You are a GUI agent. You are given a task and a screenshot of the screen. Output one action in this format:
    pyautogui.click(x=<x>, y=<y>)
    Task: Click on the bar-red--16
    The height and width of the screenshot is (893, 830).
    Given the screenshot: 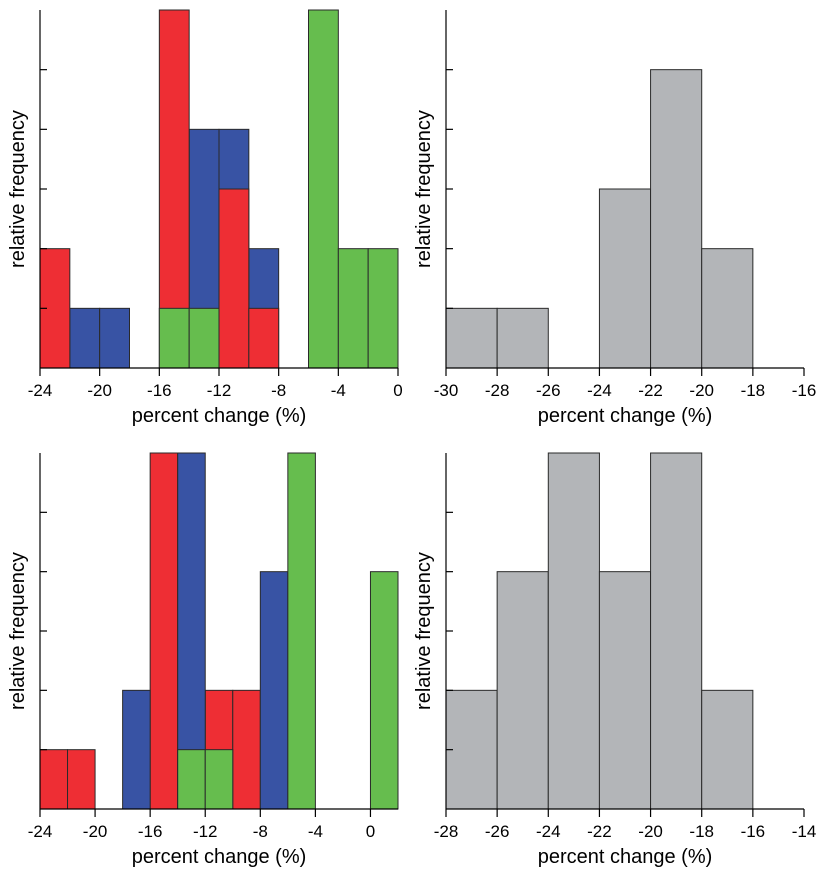 What is the action you would take?
    pyautogui.click(x=164, y=631)
    